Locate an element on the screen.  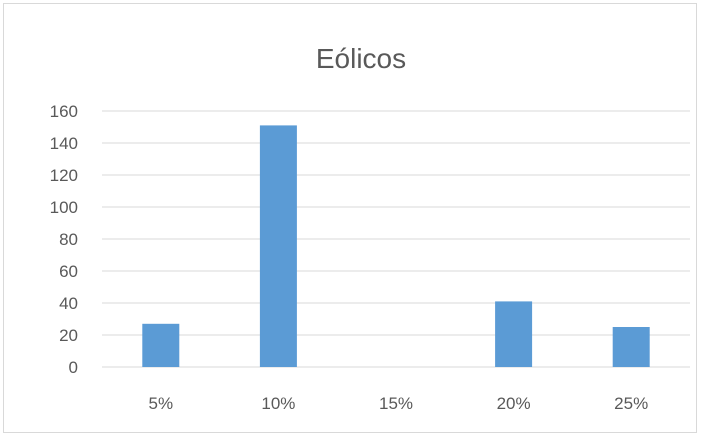
bar-25pct is located at coordinates (631, 347).